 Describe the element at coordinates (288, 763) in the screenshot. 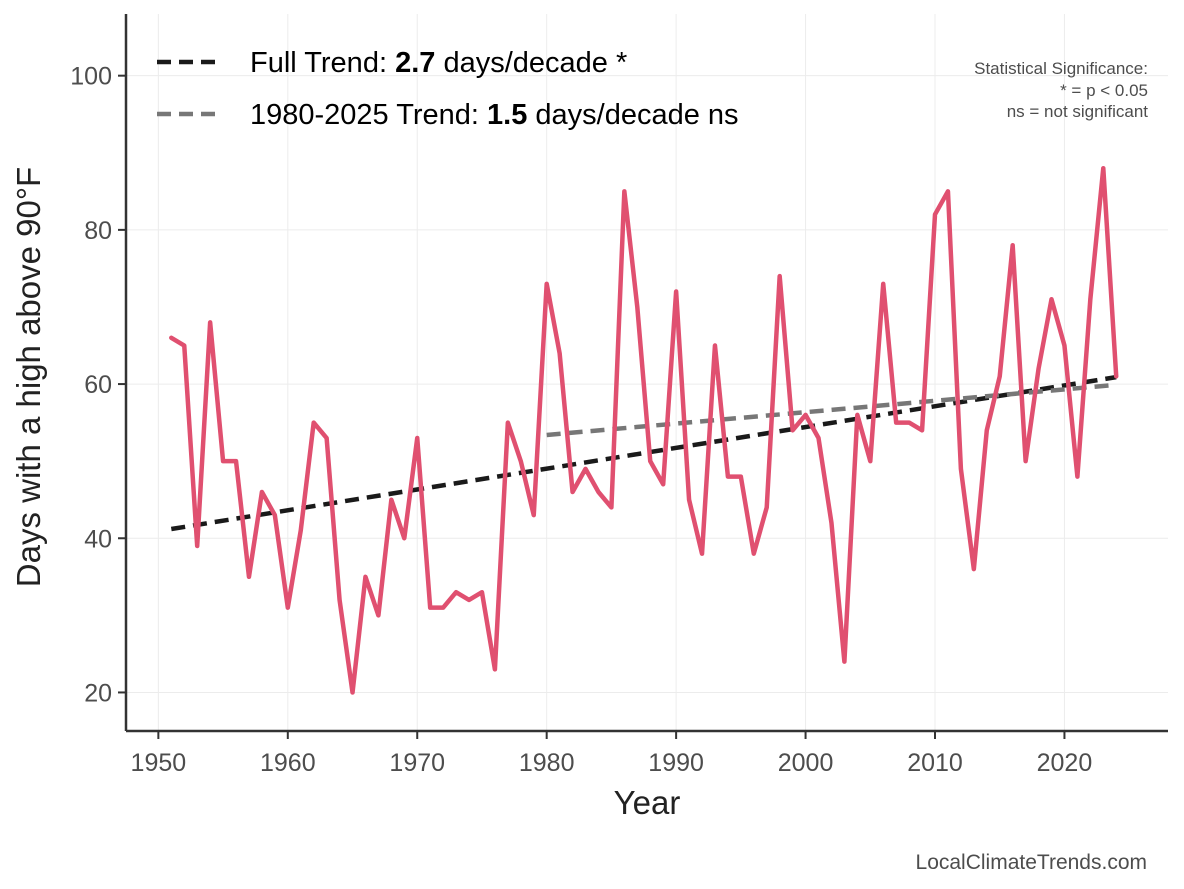

I see `x-tick-label-1960: 1960` at that location.